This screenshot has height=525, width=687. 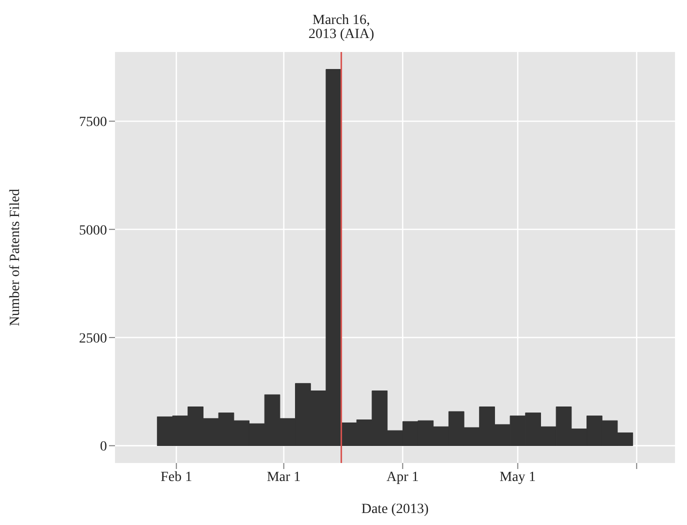 I want to click on y-tick-label: 7500, so click(x=93, y=122).